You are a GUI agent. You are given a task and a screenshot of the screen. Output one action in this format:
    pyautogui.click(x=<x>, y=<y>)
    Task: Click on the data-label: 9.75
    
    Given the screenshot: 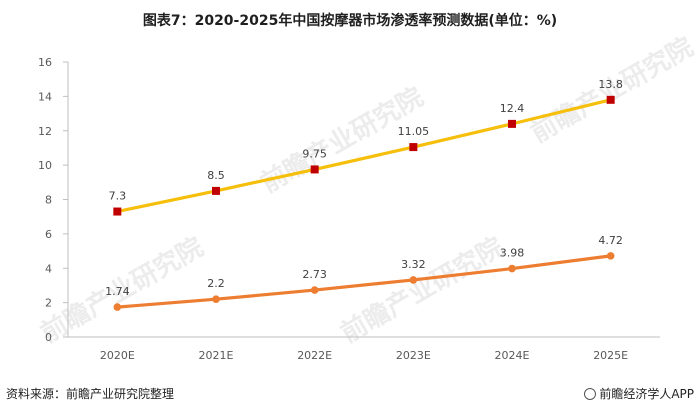 What is the action you would take?
    pyautogui.click(x=314, y=153)
    